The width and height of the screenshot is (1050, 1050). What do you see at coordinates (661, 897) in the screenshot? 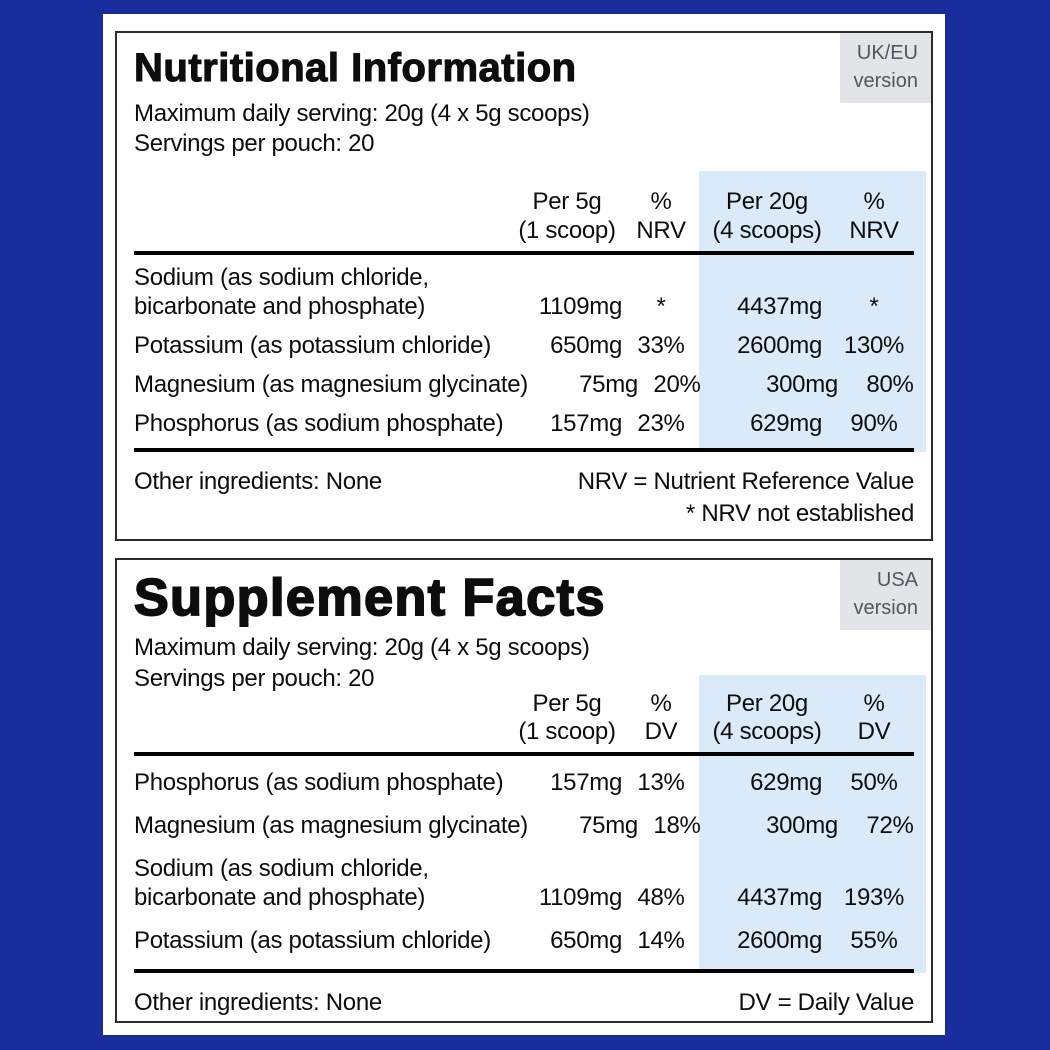
I see `pct-dv-small: 48%` at bounding box center [661, 897].